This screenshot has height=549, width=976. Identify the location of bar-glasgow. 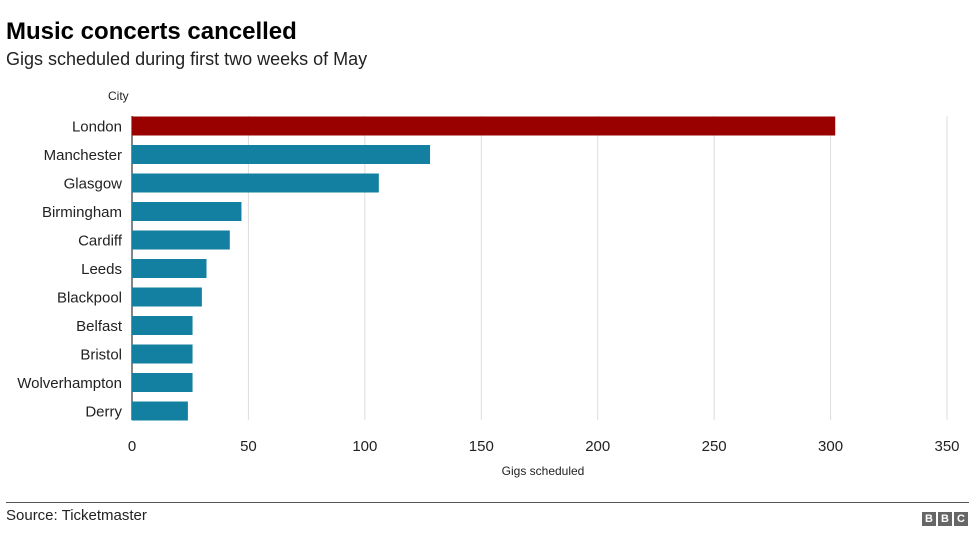
(255, 183).